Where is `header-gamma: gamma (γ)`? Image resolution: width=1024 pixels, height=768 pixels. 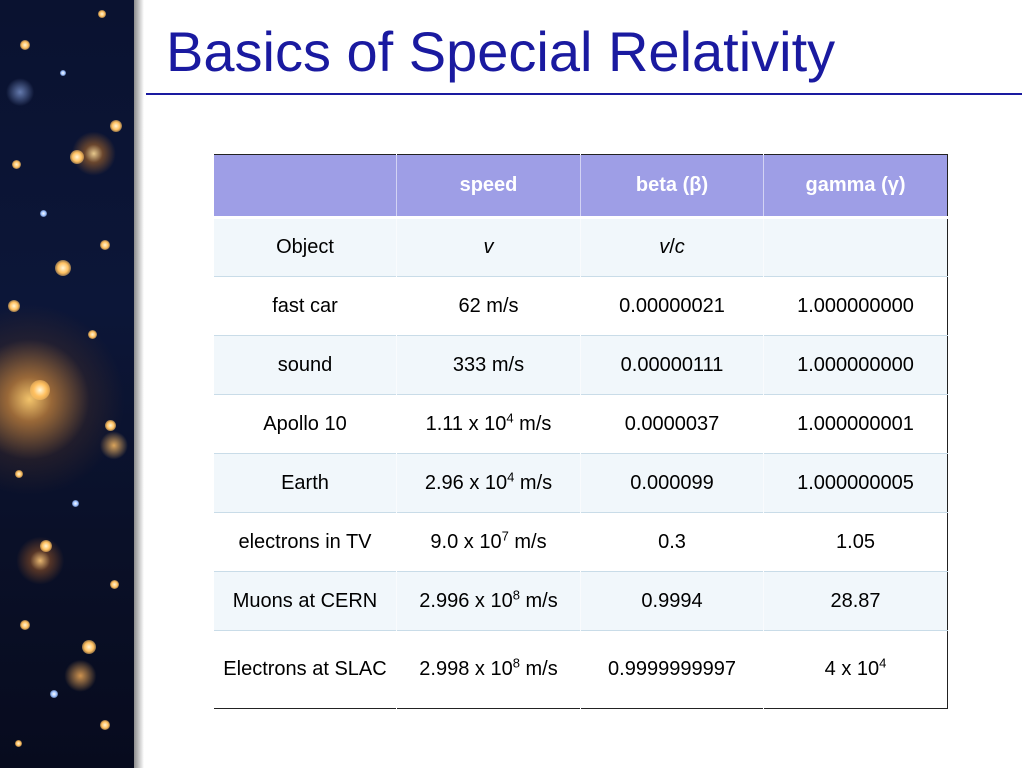
header-gamma: gamma (γ) is located at coordinates (855, 186).